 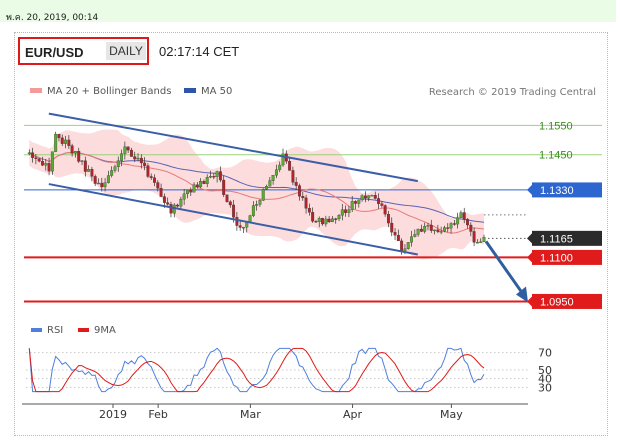 I want to click on x-tick-label-May: May, so click(x=451, y=414).